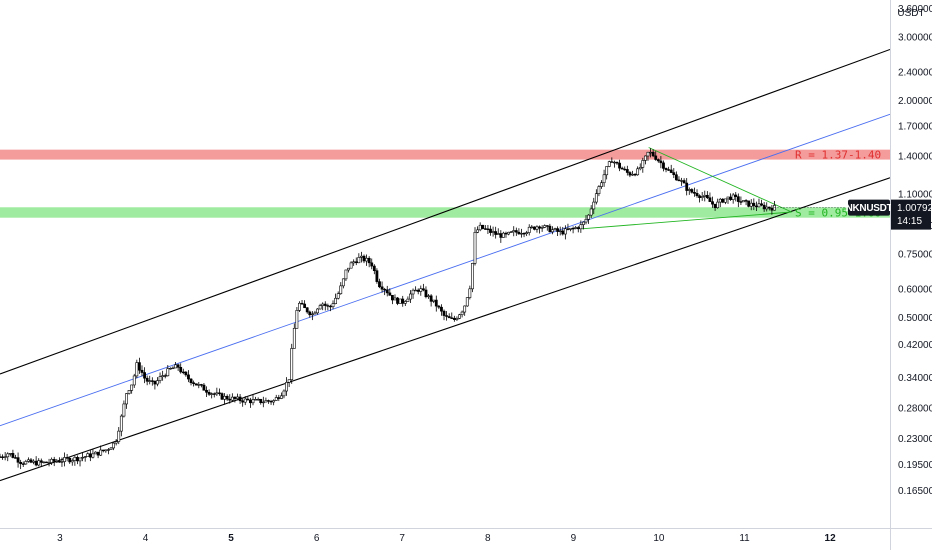 The height and width of the screenshot is (550, 932). I want to click on y-tick-label: 1.40000, so click(915, 157).